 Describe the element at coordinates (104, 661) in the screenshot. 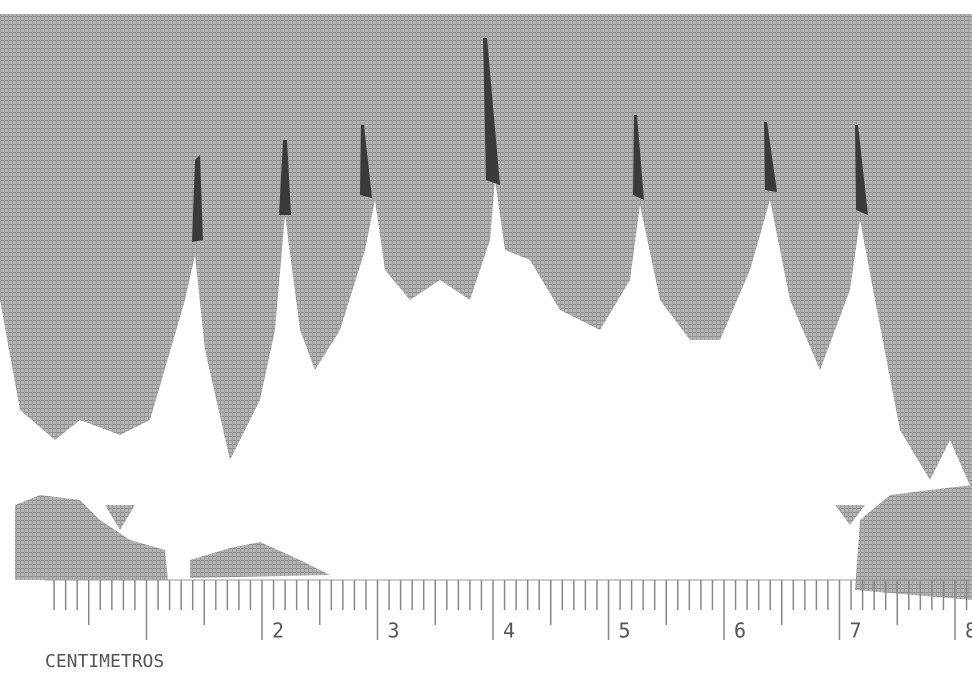

I see `ruler-label: CENTIMETROS` at that location.